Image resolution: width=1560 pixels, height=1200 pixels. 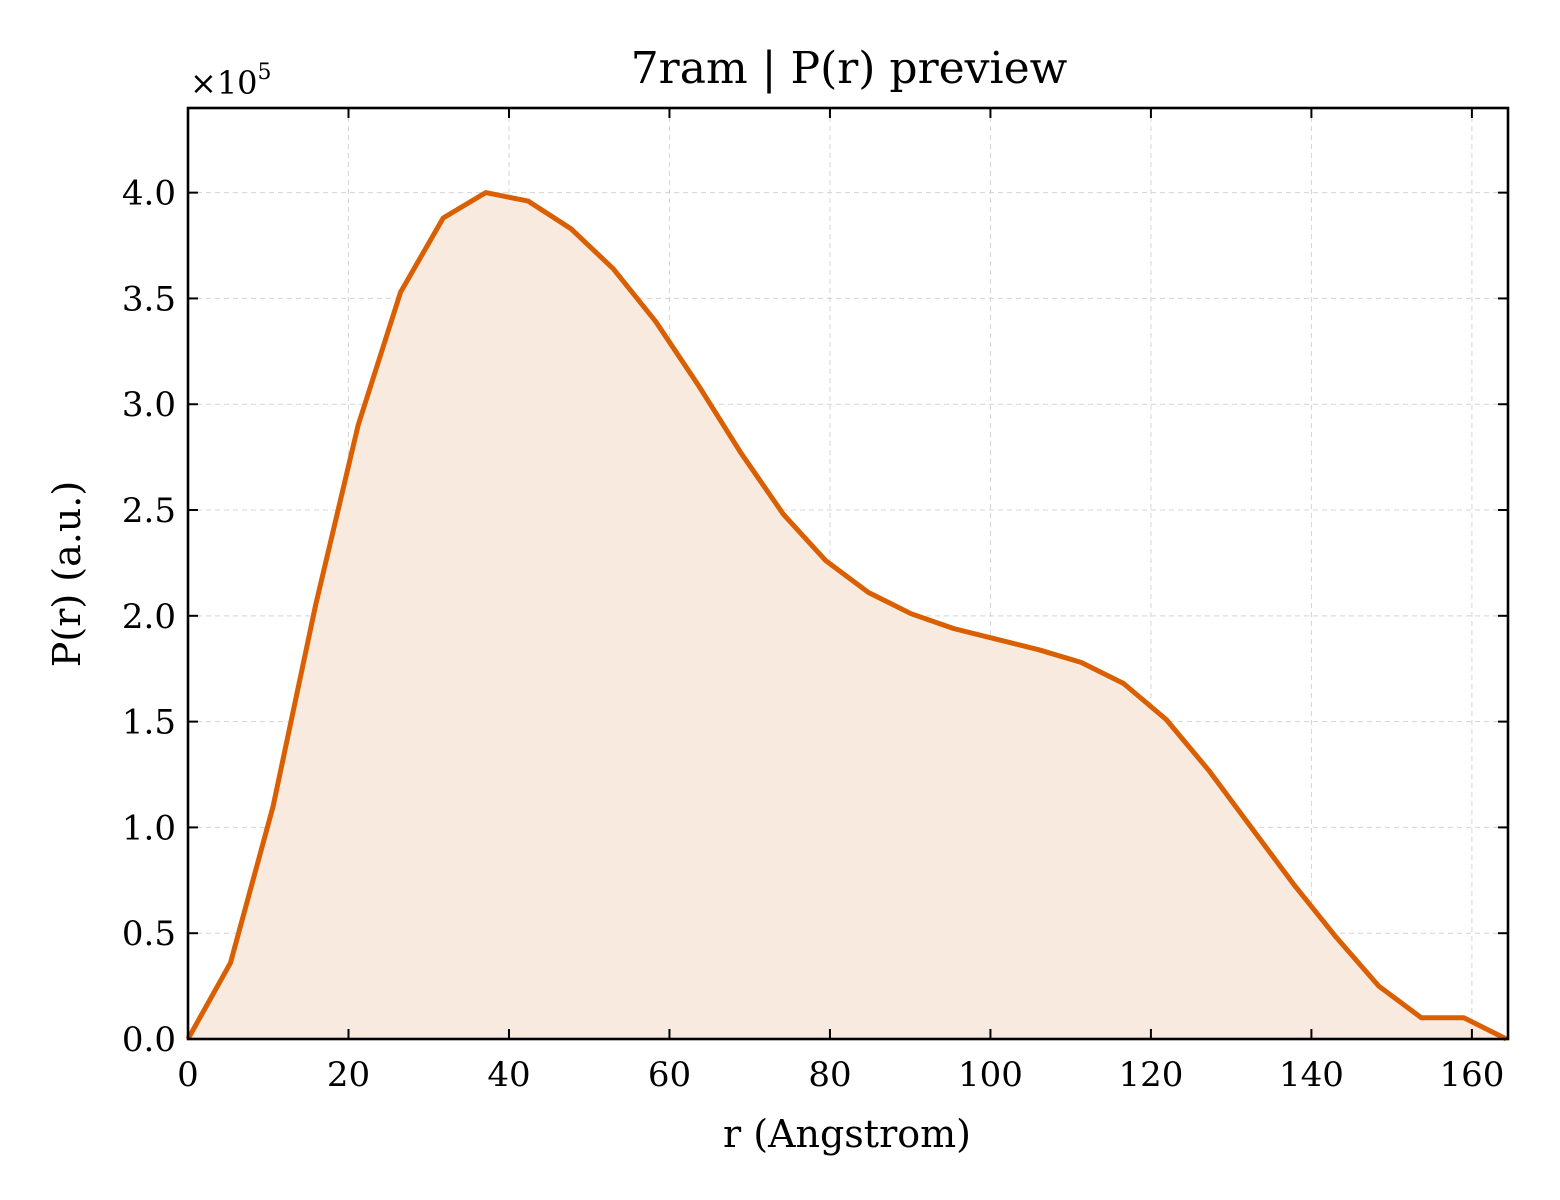 What do you see at coordinates (67, 574) in the screenshot?
I see `y-axis-label: P(r) (a.u.)` at bounding box center [67, 574].